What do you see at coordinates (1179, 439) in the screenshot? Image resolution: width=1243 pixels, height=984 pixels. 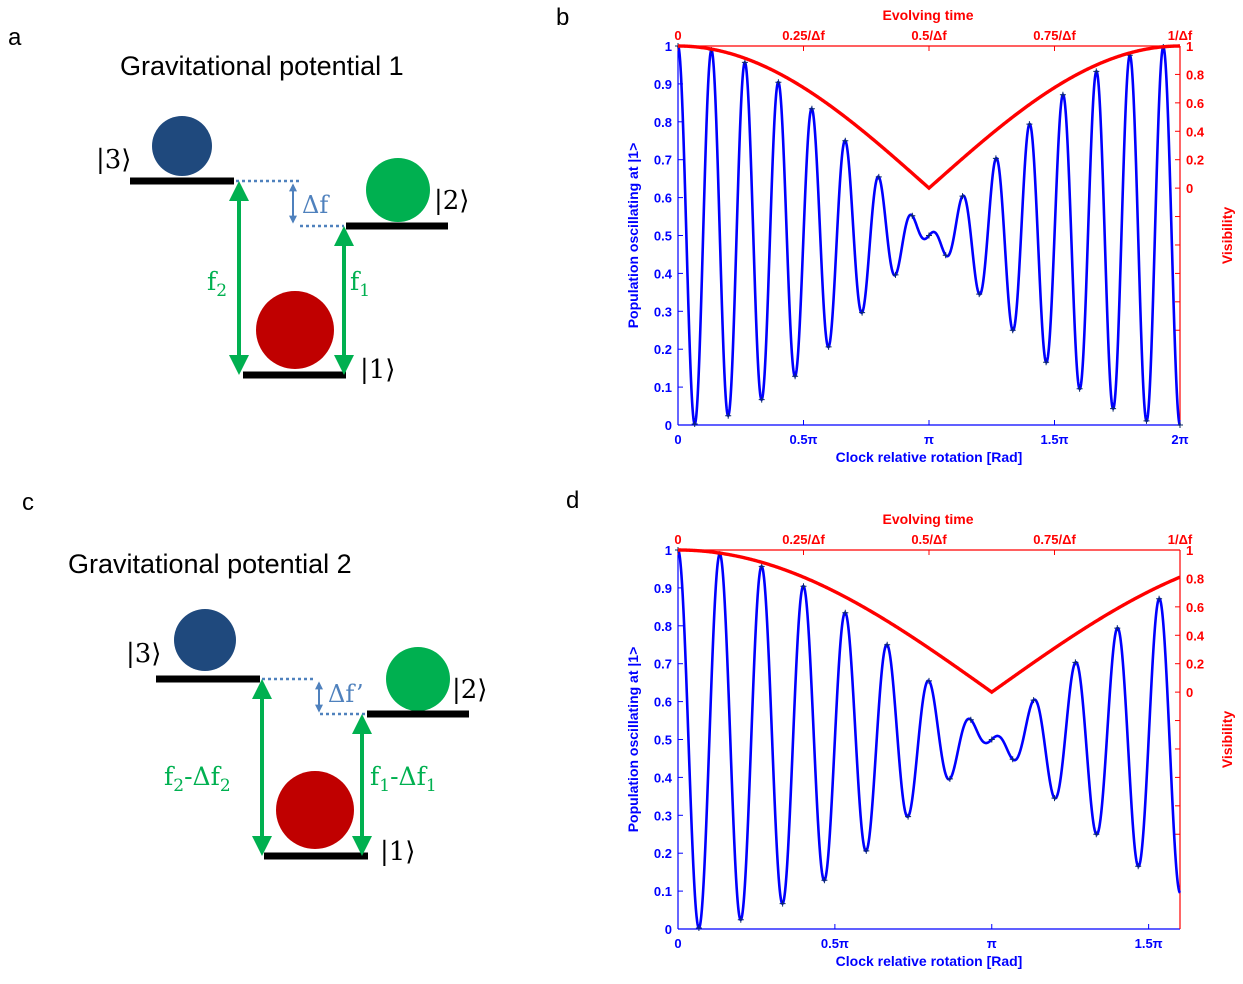 I see `x-tick-label: 2π` at bounding box center [1179, 439].